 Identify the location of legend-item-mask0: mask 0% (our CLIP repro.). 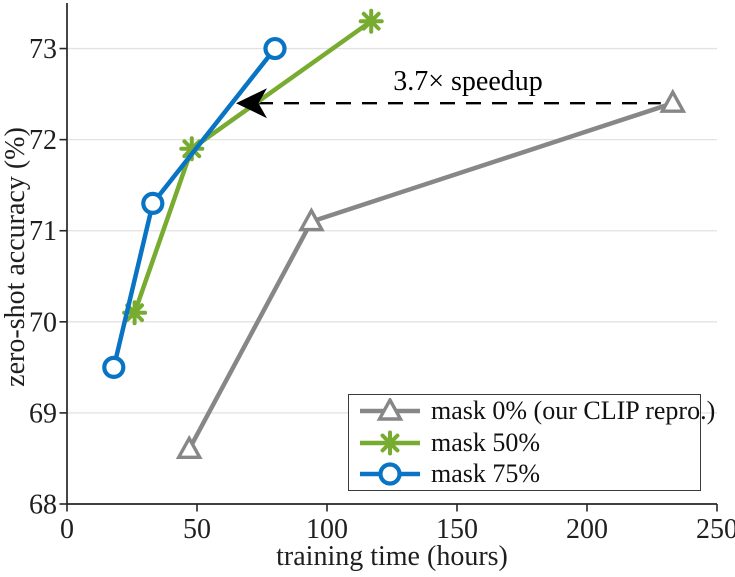
(532, 411).